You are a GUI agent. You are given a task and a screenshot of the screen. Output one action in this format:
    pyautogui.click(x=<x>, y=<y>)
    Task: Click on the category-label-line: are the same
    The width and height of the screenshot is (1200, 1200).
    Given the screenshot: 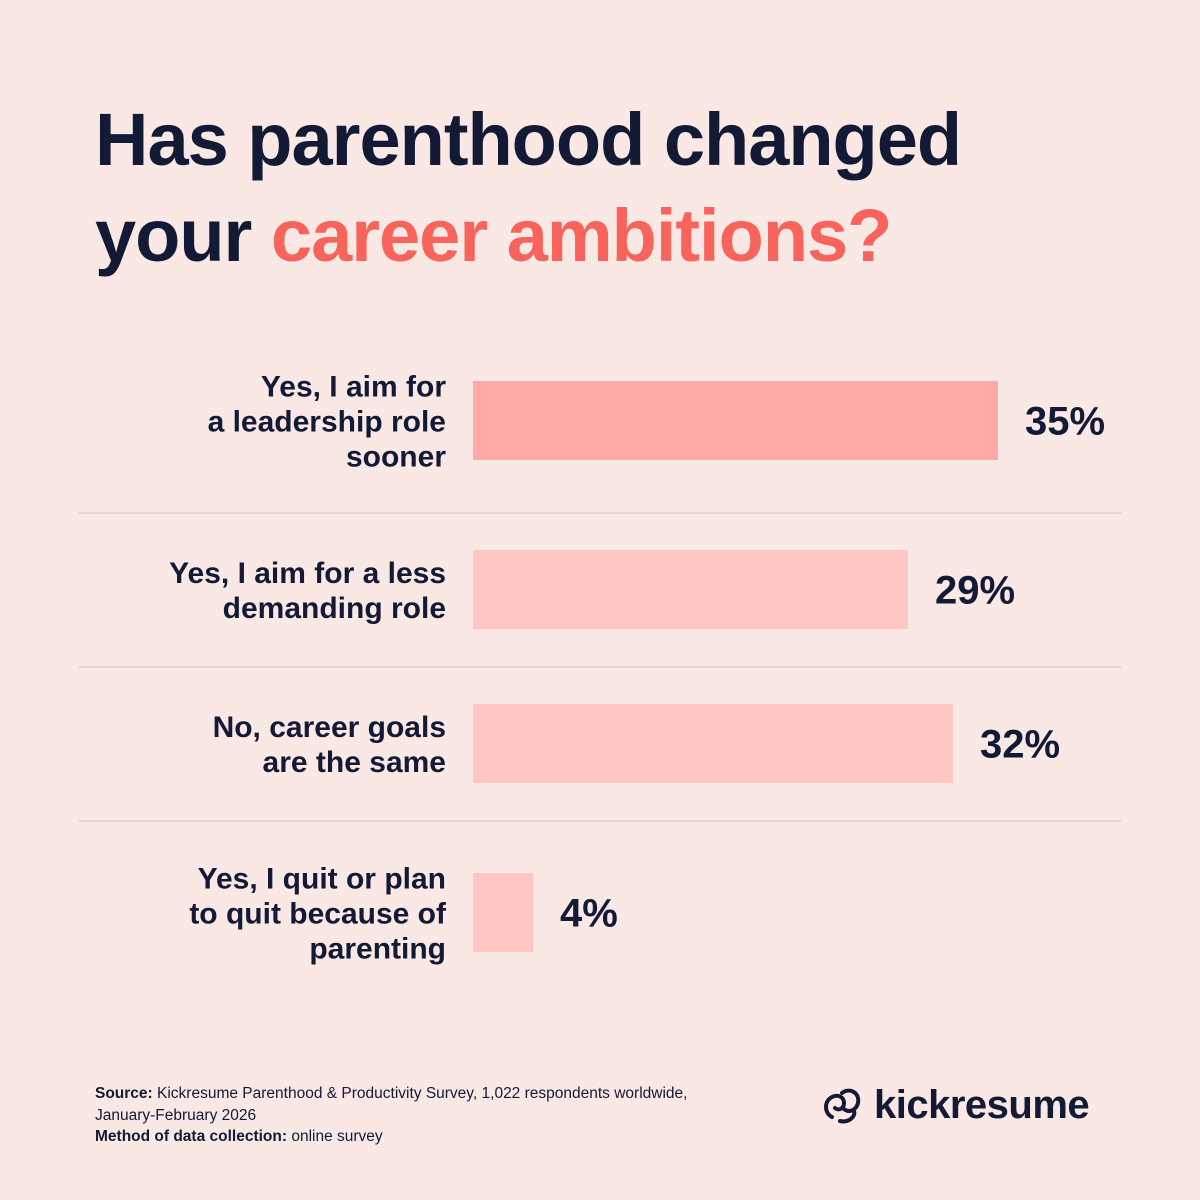 What is the action you would take?
    pyautogui.click(x=354, y=762)
    